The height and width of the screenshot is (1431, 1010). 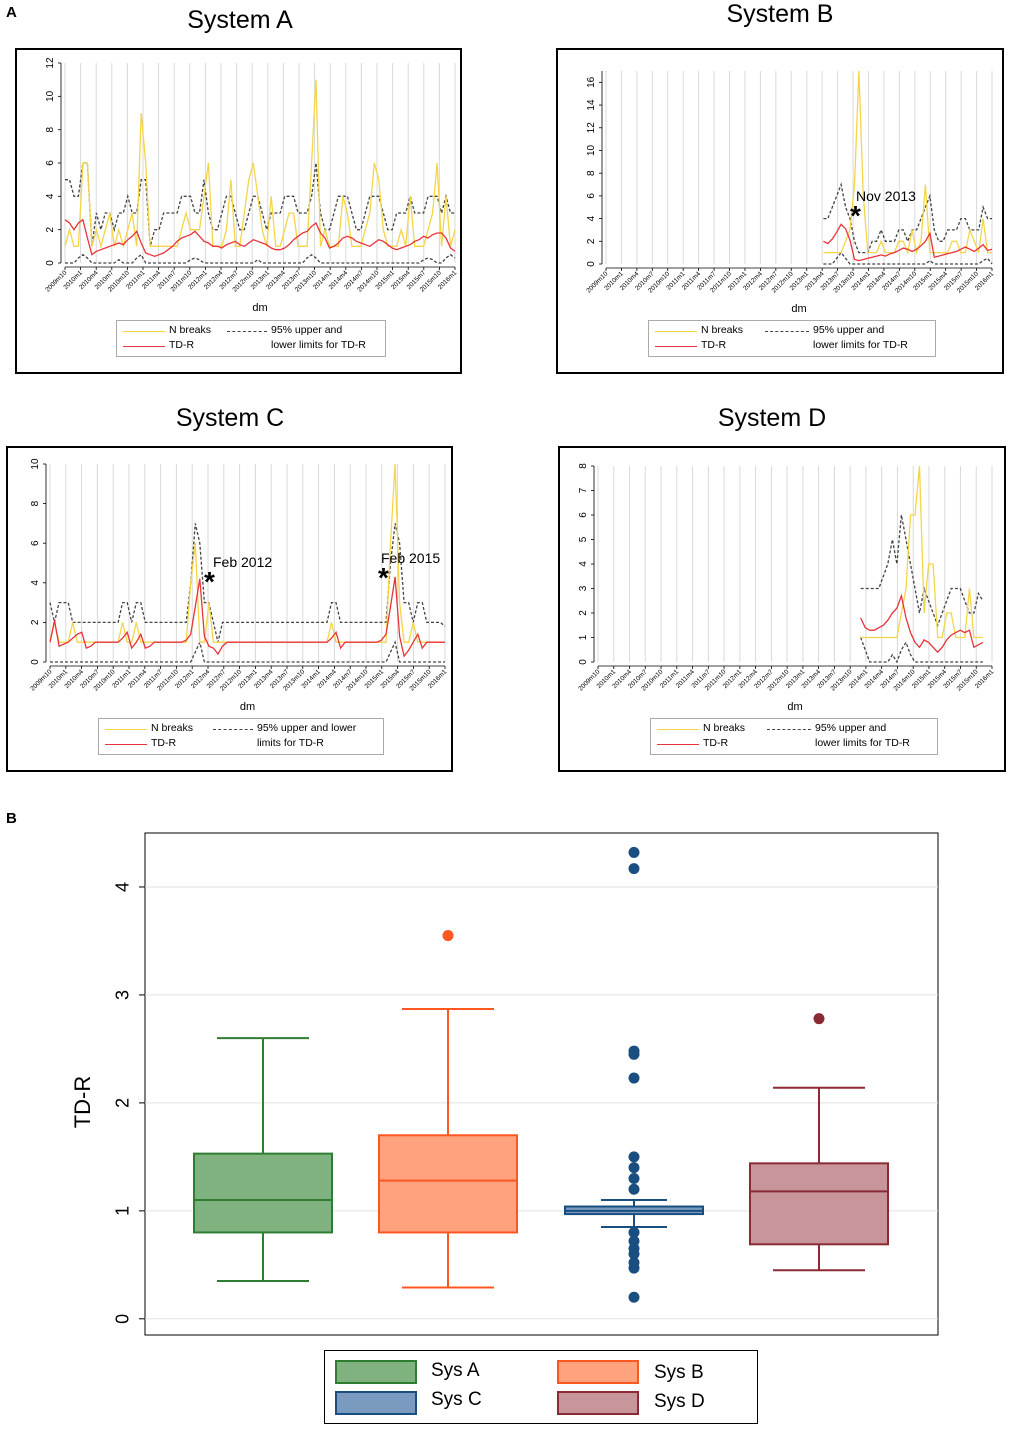 I want to click on y-tick-label: 14, so click(x=591, y=105).